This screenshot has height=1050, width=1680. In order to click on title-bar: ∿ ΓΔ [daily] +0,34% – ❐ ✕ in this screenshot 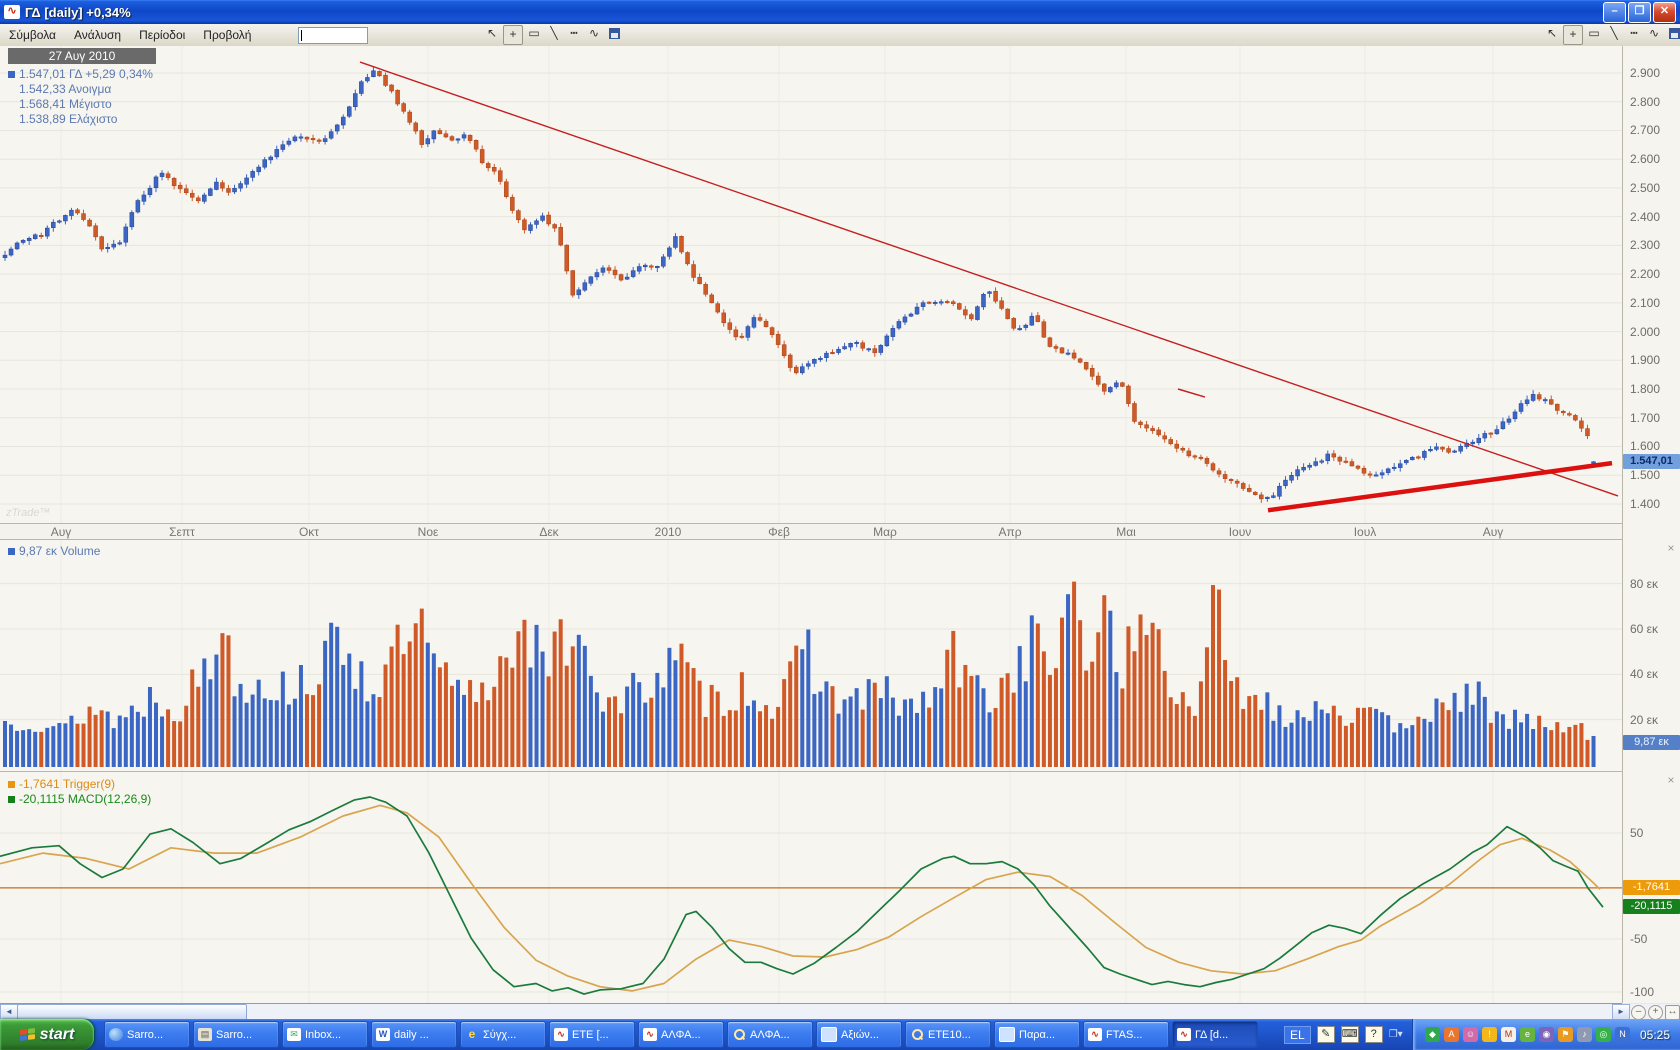, I will do `click(840, 12)`.